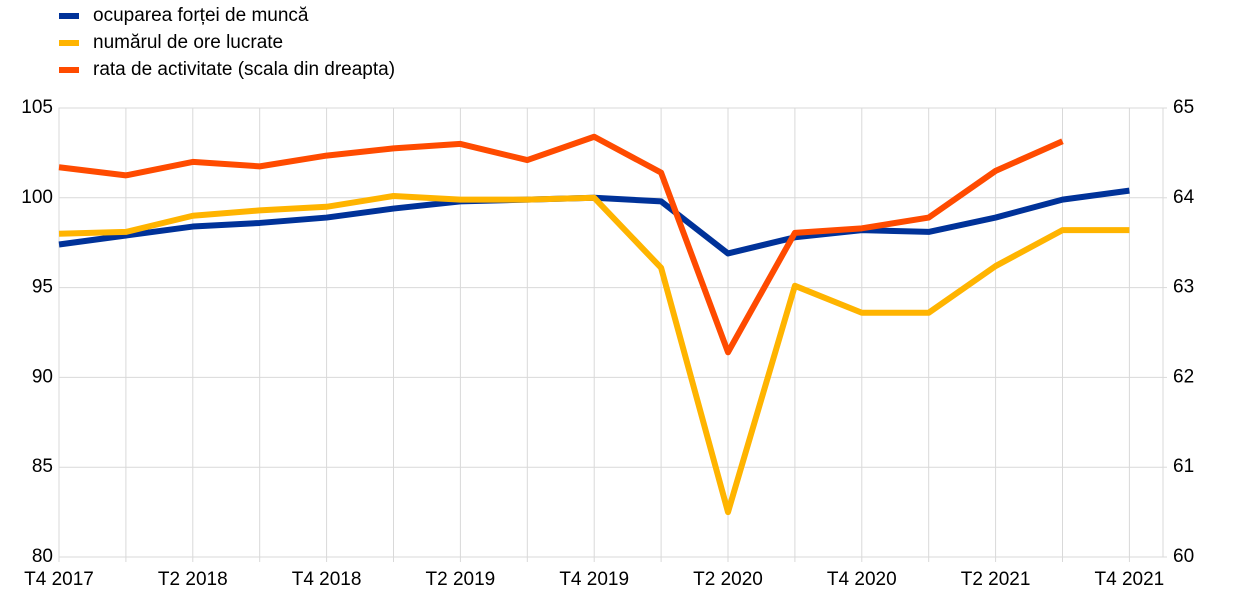 This screenshot has width=1240, height=607. What do you see at coordinates (37, 197) in the screenshot?
I see `y-tick-label: 100` at bounding box center [37, 197].